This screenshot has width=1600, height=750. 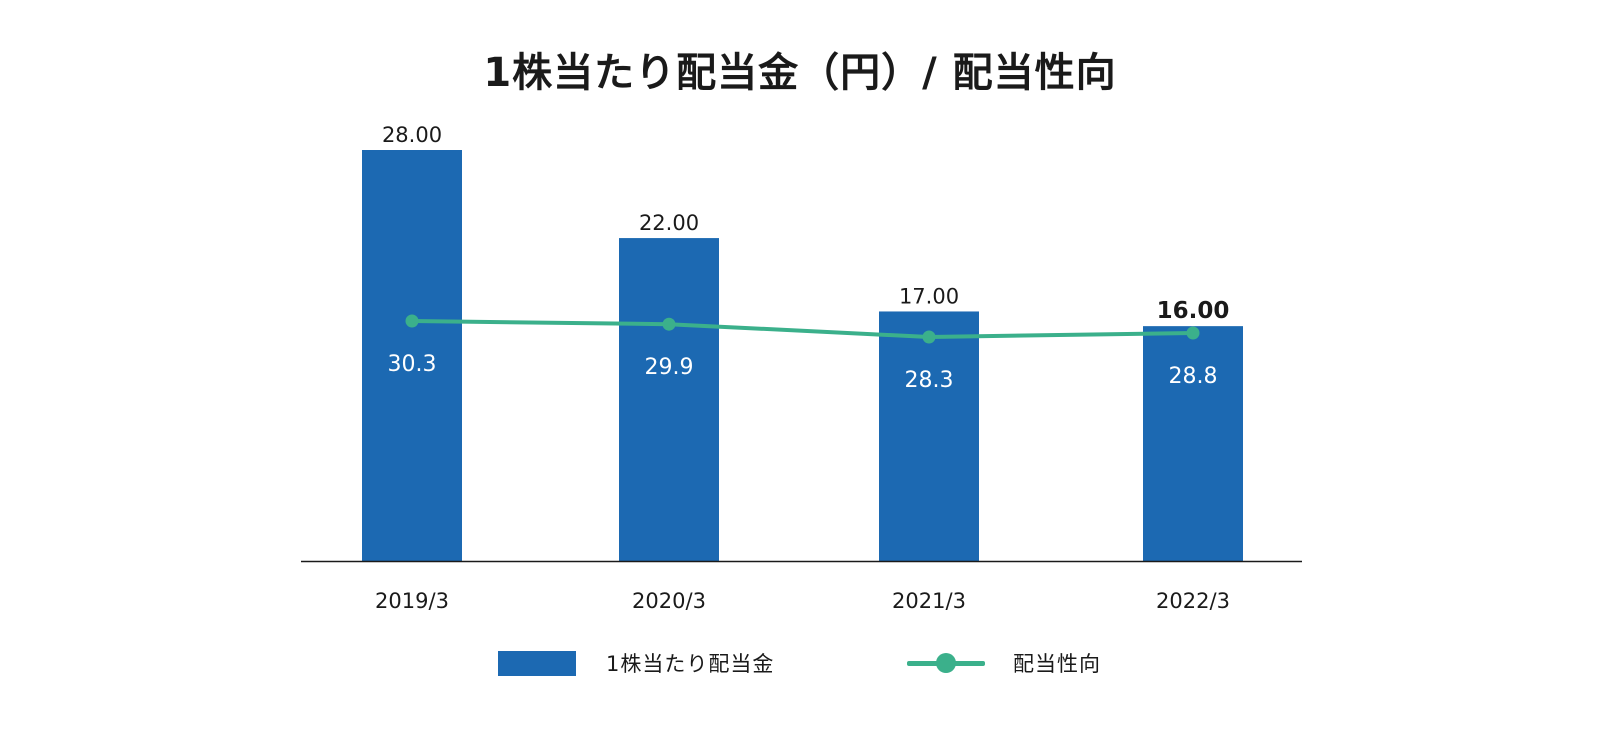 What do you see at coordinates (946, 663) in the screenshot?
I see `legend-swatch-line` at bounding box center [946, 663].